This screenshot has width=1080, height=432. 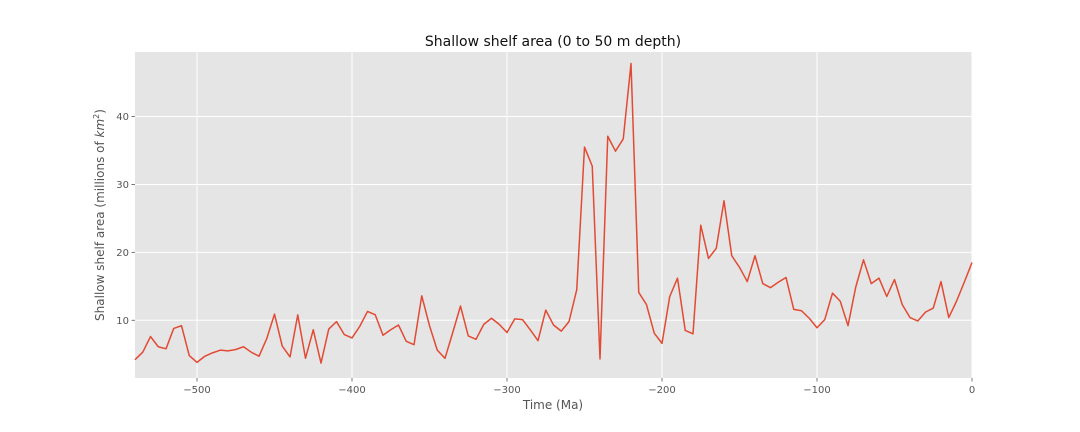 I want to click on x-tick-label: −400, so click(x=351, y=390).